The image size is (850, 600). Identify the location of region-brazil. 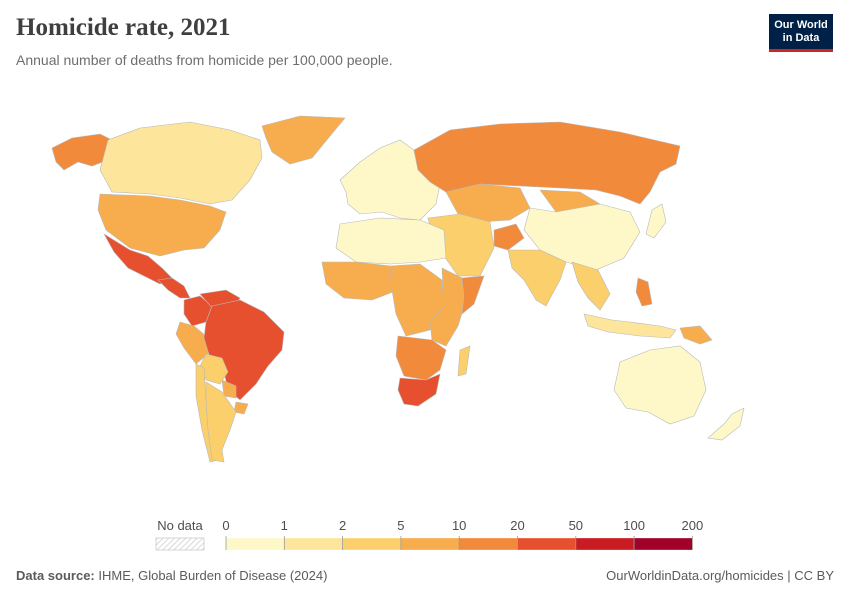
(244, 350).